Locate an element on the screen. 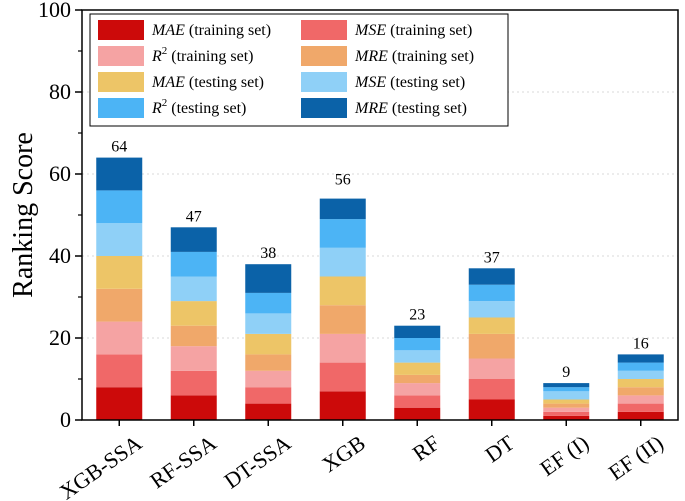 This screenshot has height=501, width=685. y-tick-label: 20 is located at coordinates (60, 337).